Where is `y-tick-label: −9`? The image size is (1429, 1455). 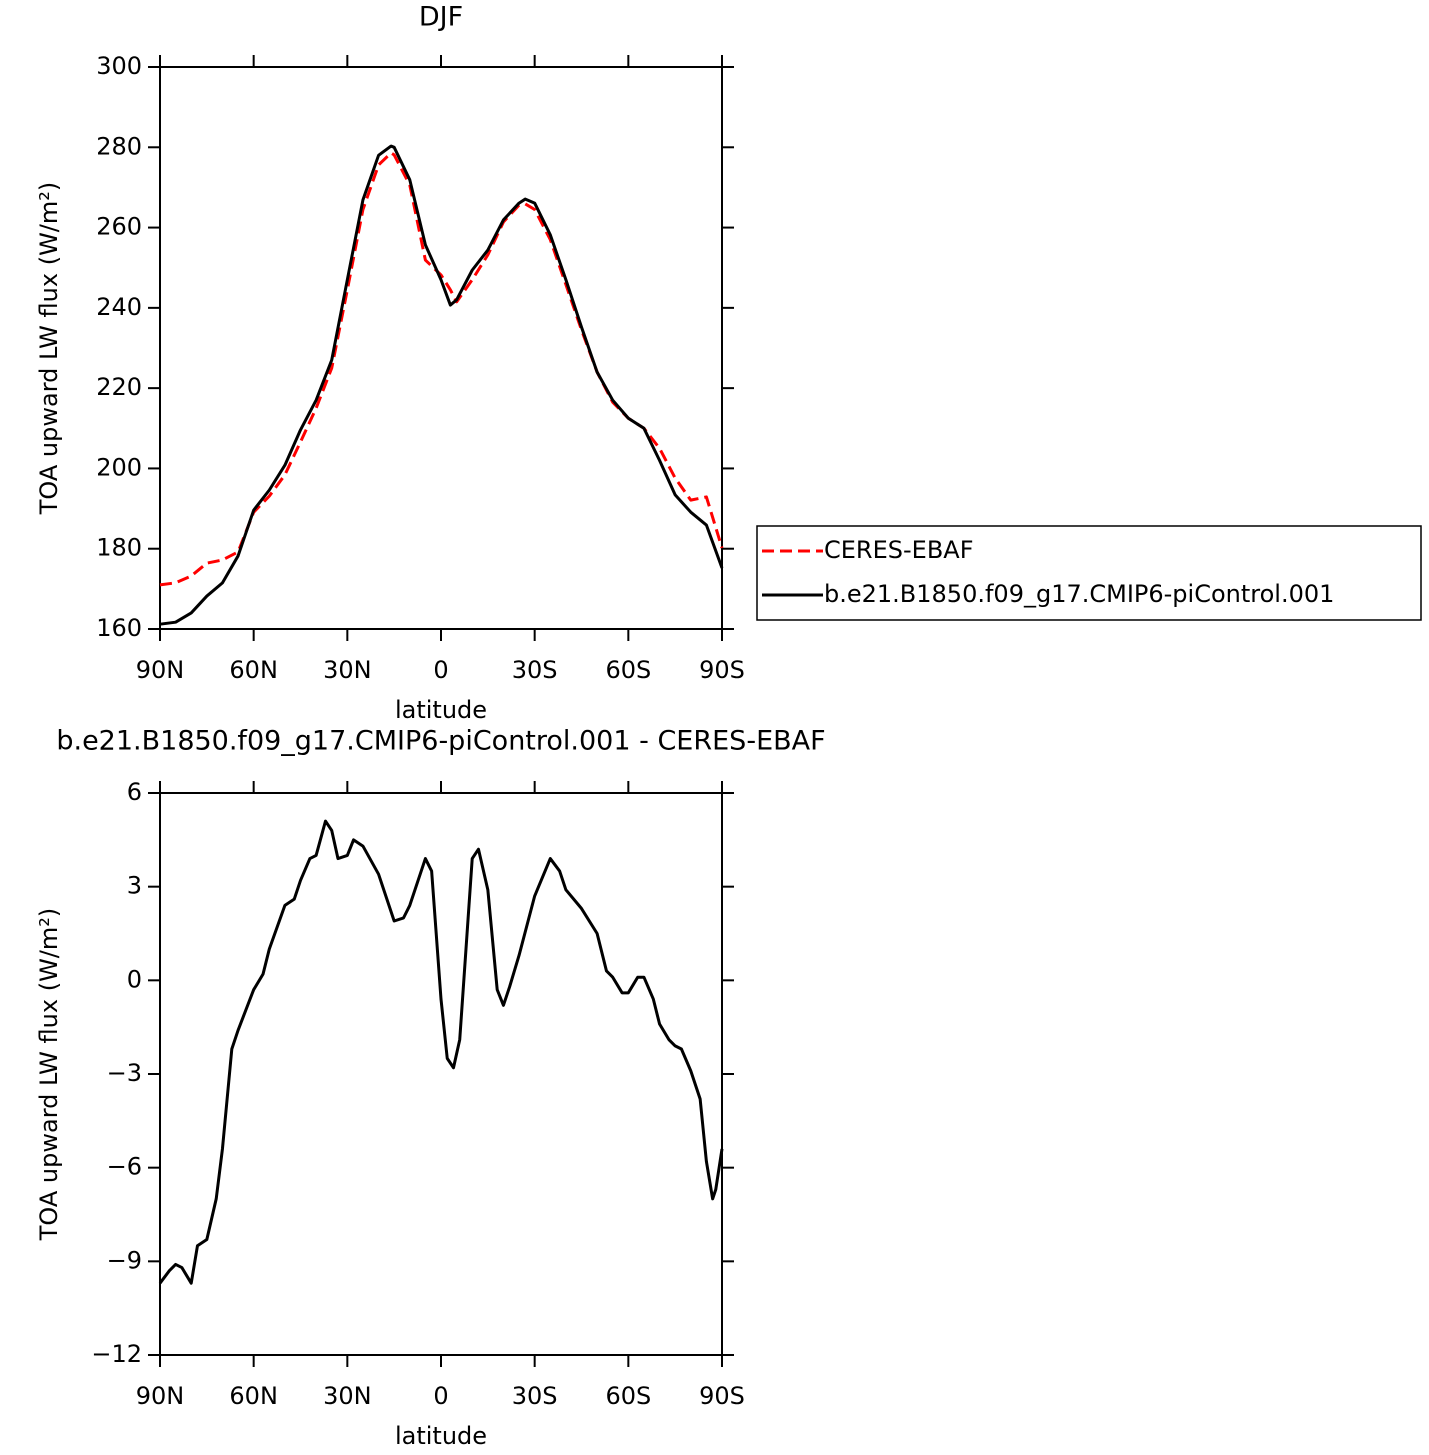 y-tick-label: −9 is located at coordinates (124, 1260).